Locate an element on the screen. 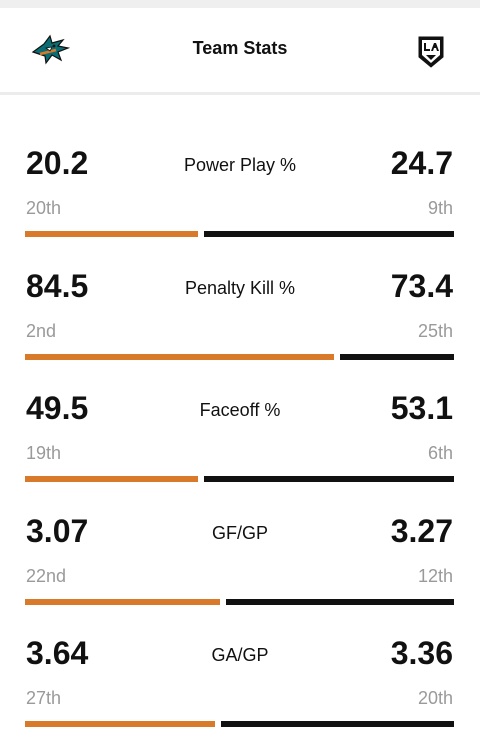 This screenshot has width=480, height=750. away-stat-value: 53.1 is located at coordinates (421, 408).